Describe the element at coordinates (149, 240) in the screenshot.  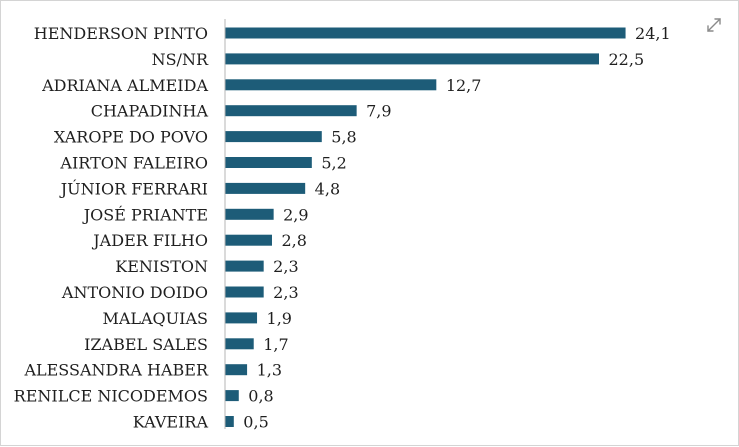
I see `category-label: JADER FILHO` at that location.